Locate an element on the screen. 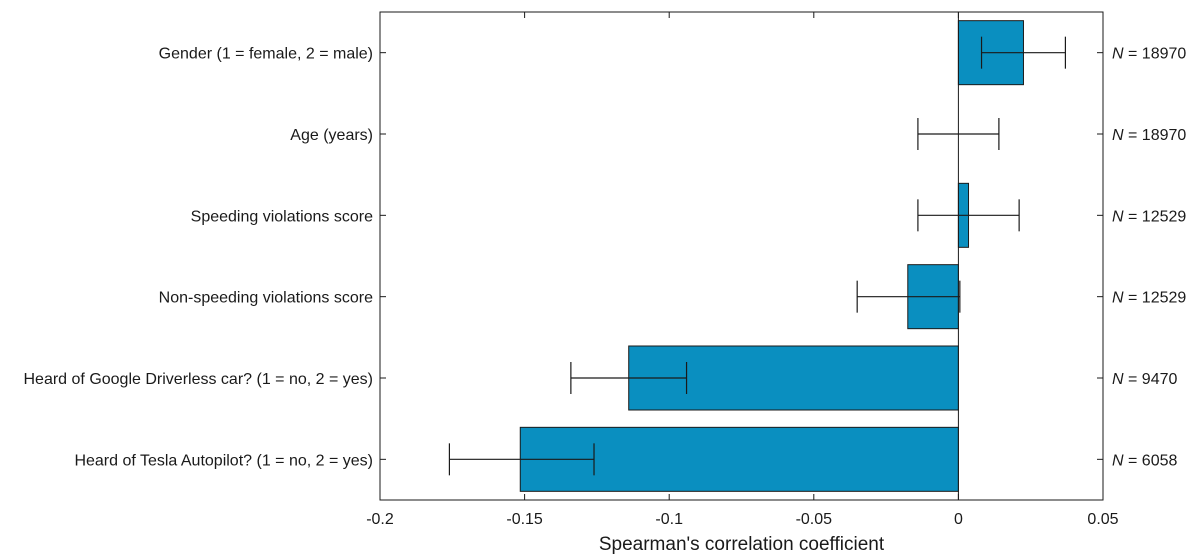 This screenshot has width=1202, height=556. sample-size-label: N = 6058 is located at coordinates (1144, 460).